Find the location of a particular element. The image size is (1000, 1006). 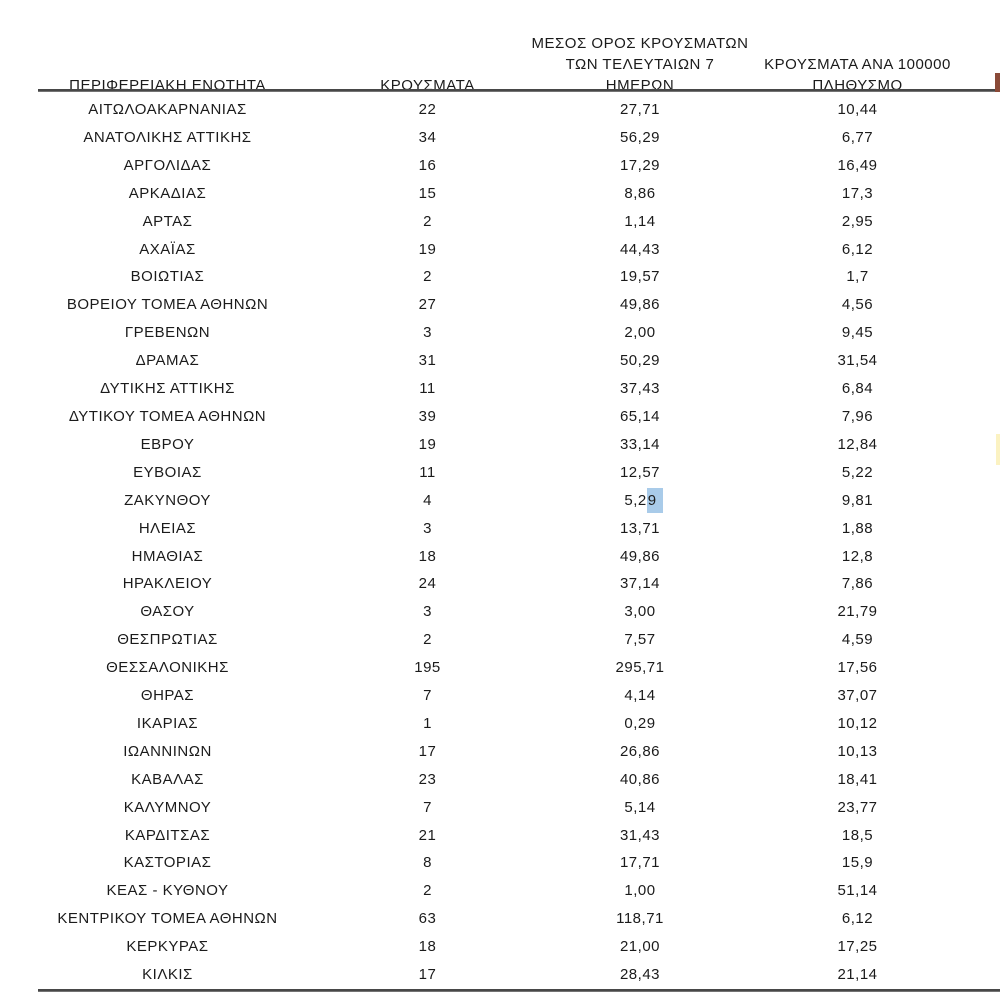

cell-cases: 27 is located at coordinates (427, 305).